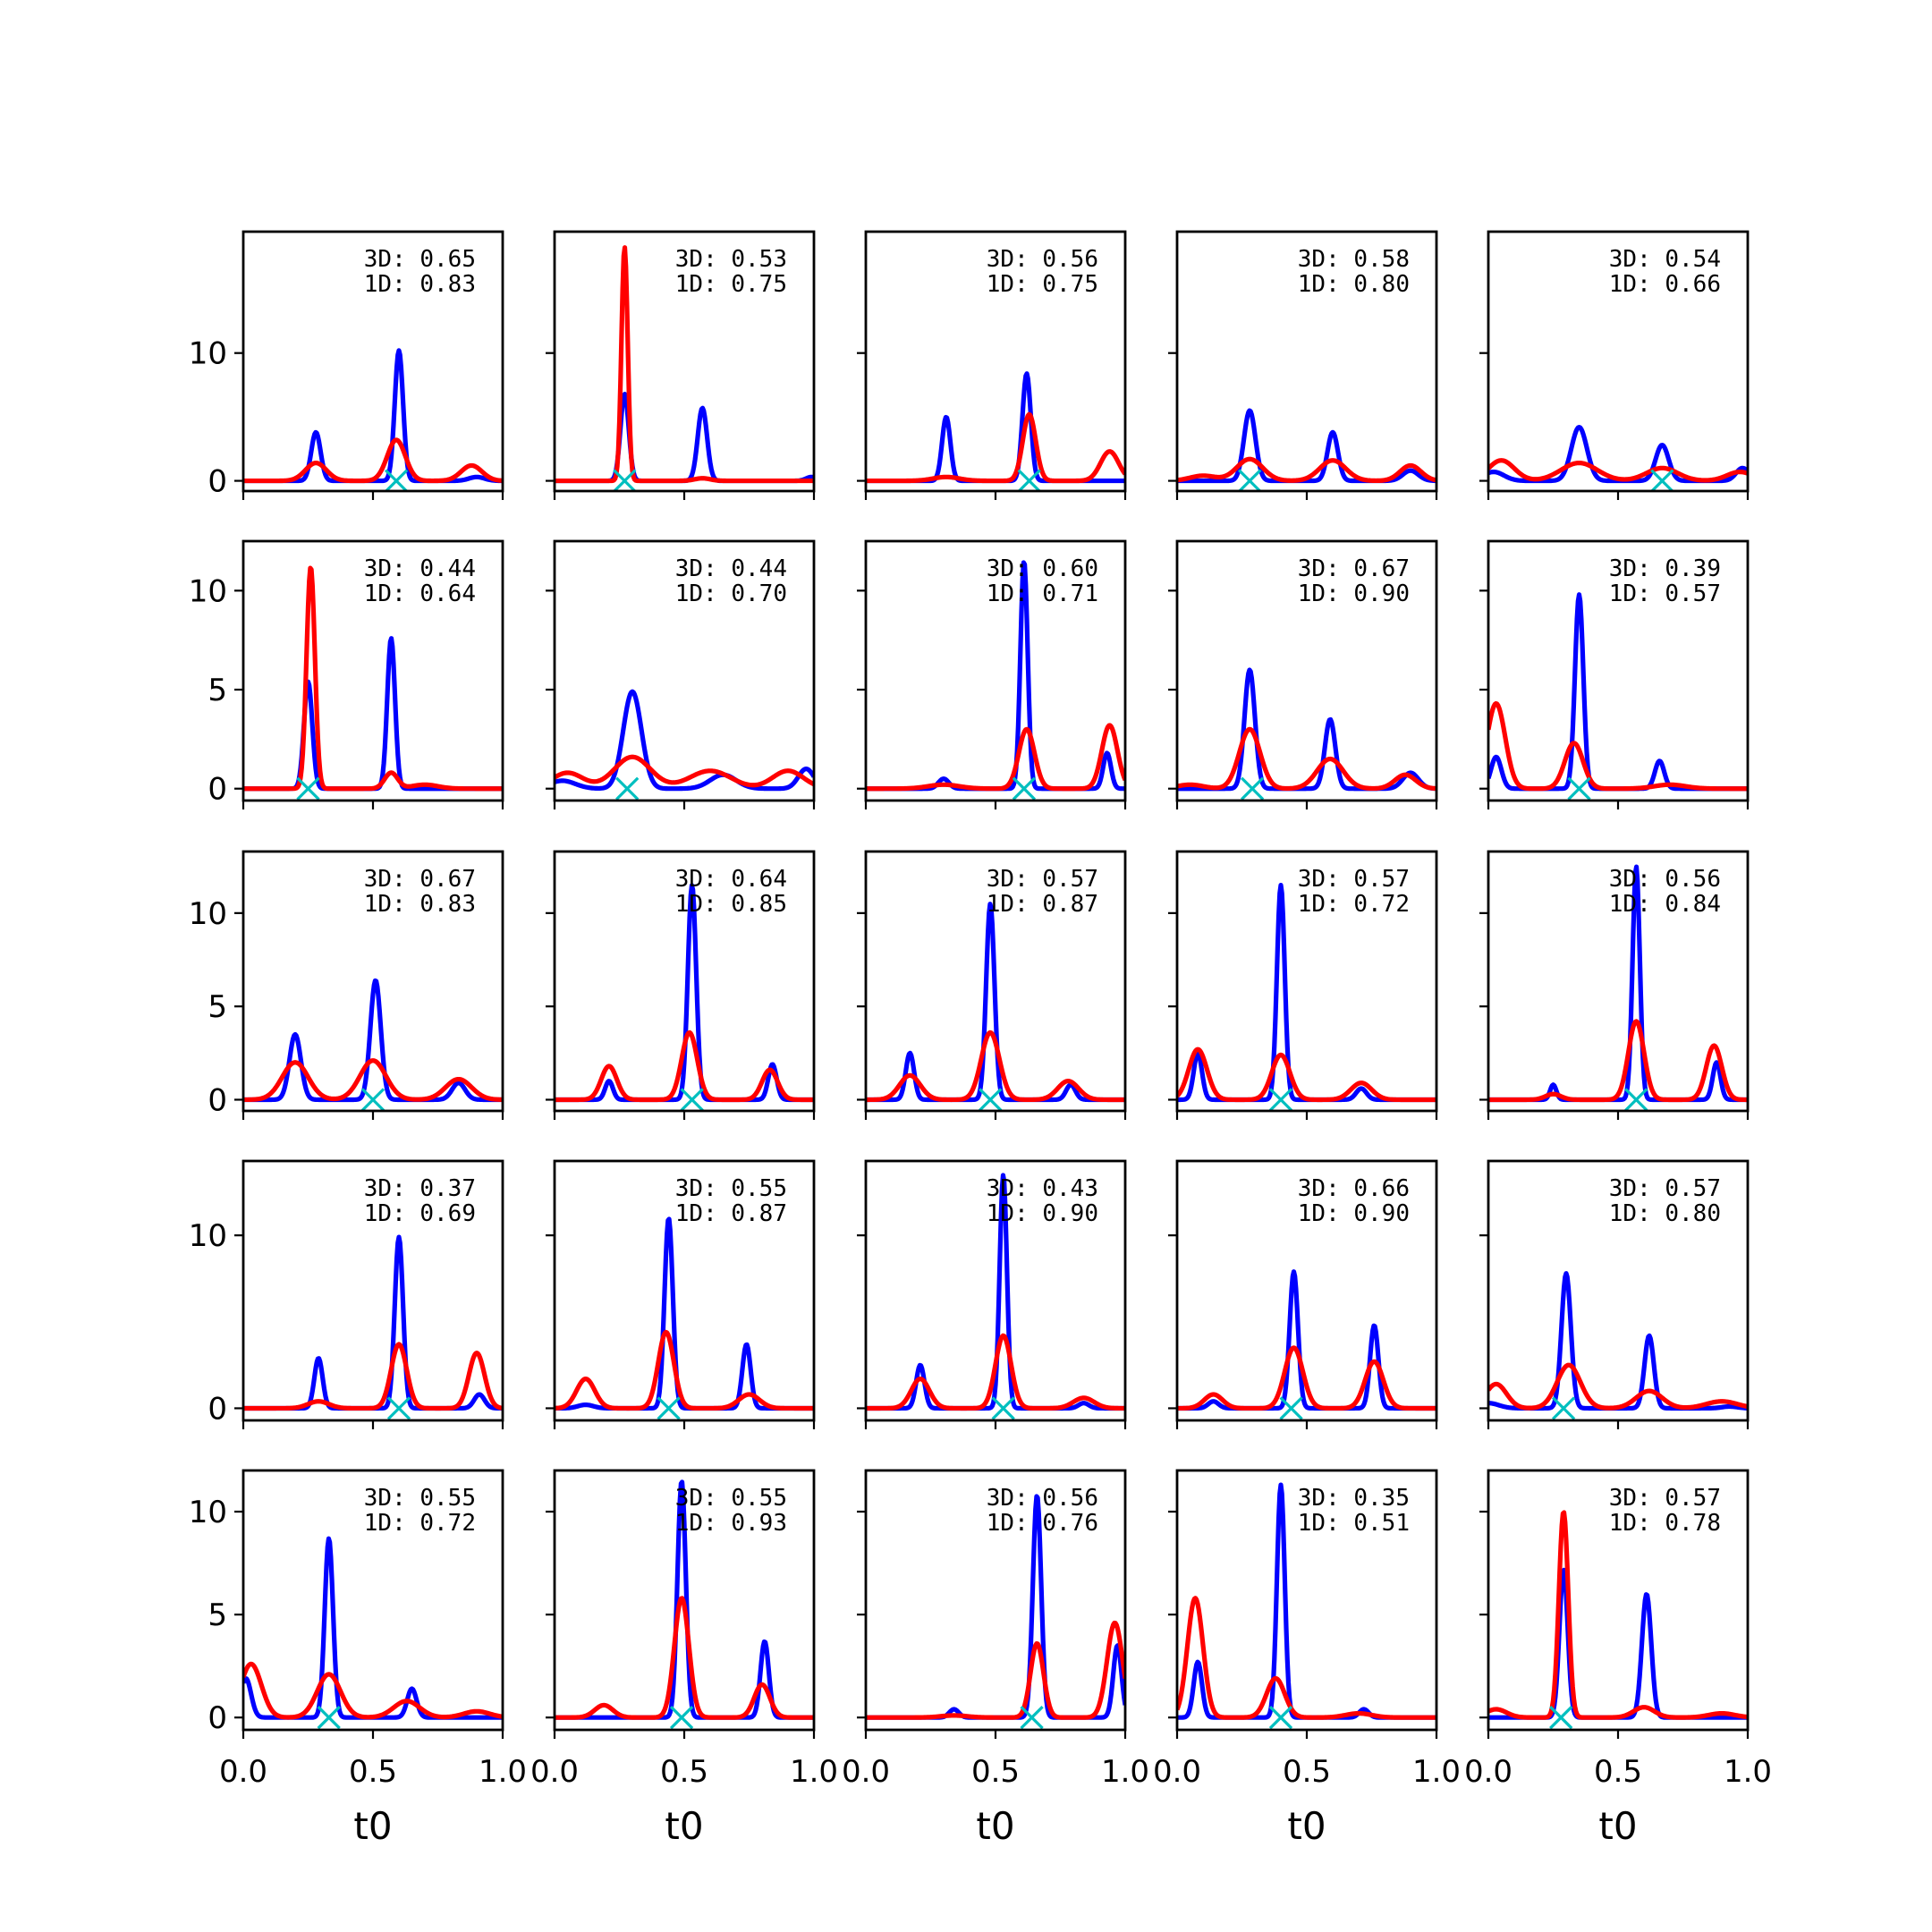 The width and height of the screenshot is (1932, 1932). What do you see at coordinates (731, 1523) in the screenshot?
I see `score-1d-label: 1D: 0.93` at bounding box center [731, 1523].